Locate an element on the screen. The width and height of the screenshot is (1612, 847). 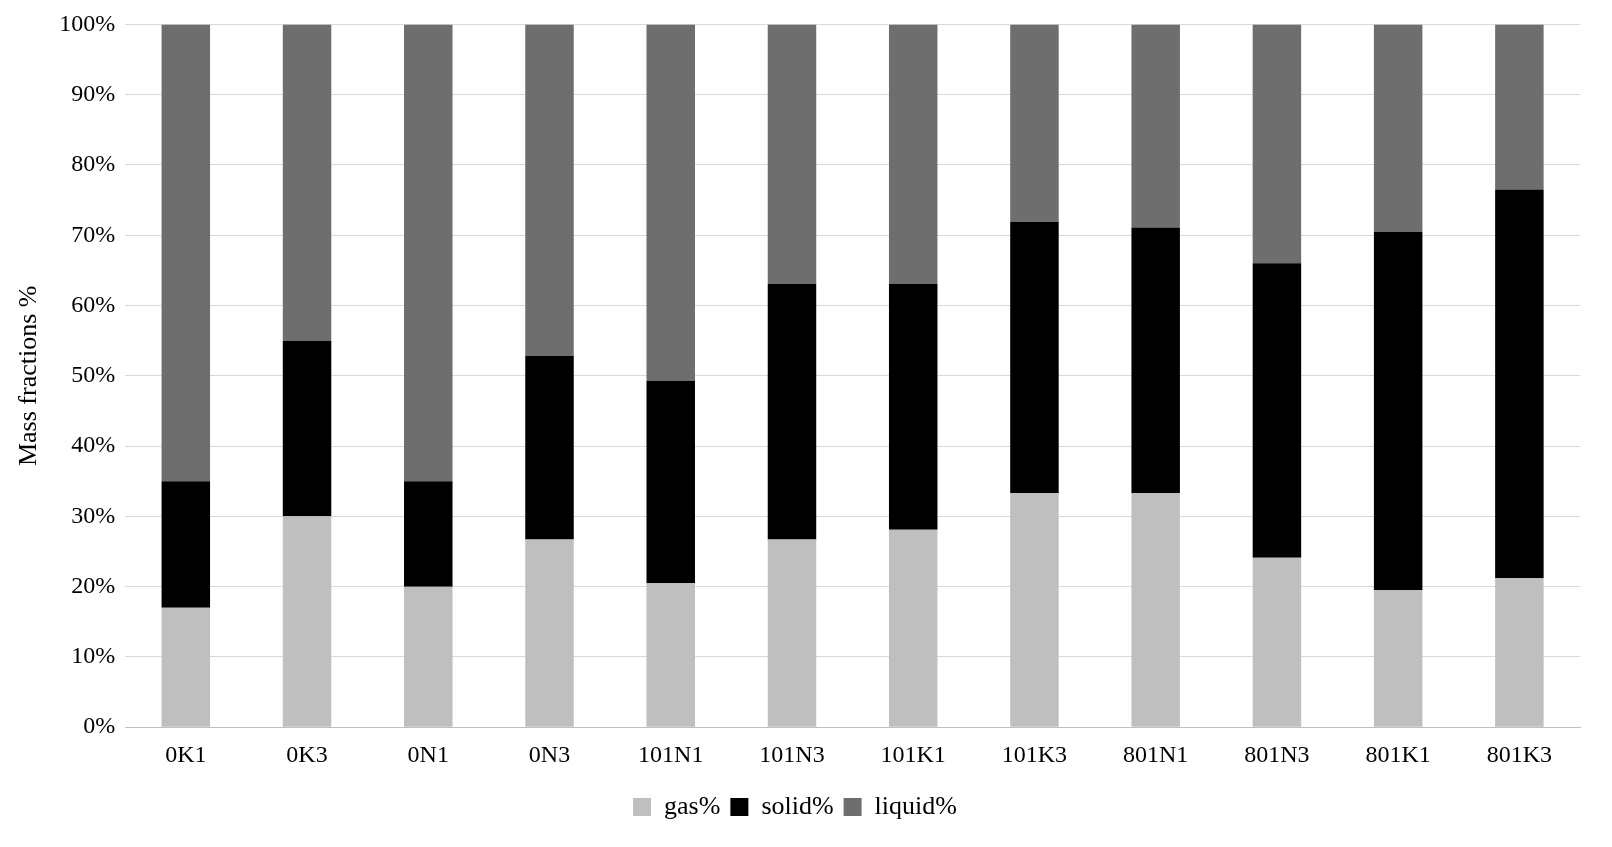
x-tick-label: 801K3 is located at coordinates (1519, 753).